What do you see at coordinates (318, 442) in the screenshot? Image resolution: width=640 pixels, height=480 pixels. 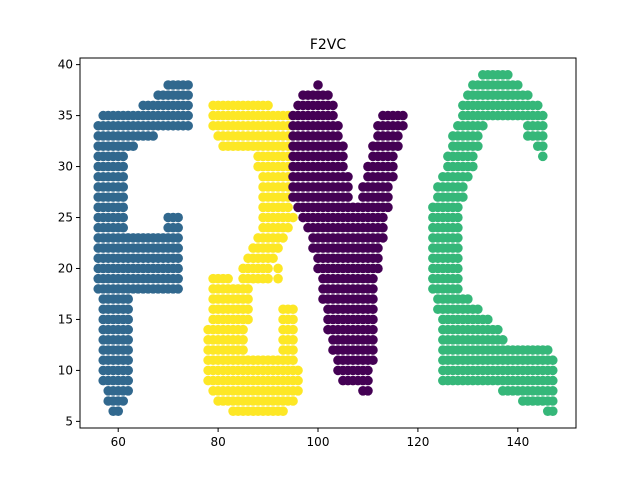 I see `x-tick-label: 100` at bounding box center [318, 442].